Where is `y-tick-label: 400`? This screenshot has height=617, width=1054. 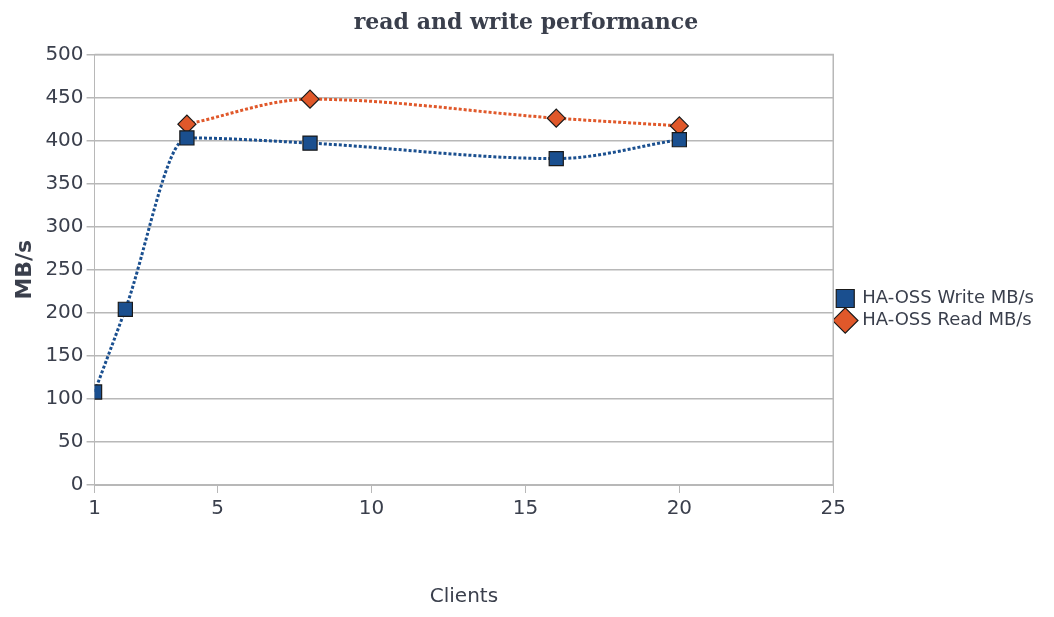
y-tick-label: 400 is located at coordinates (64, 138).